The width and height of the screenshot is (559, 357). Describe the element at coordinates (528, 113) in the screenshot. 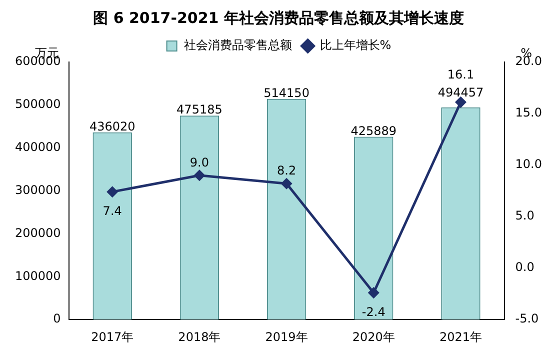

I see `y2-tick-label: 15.0` at that location.